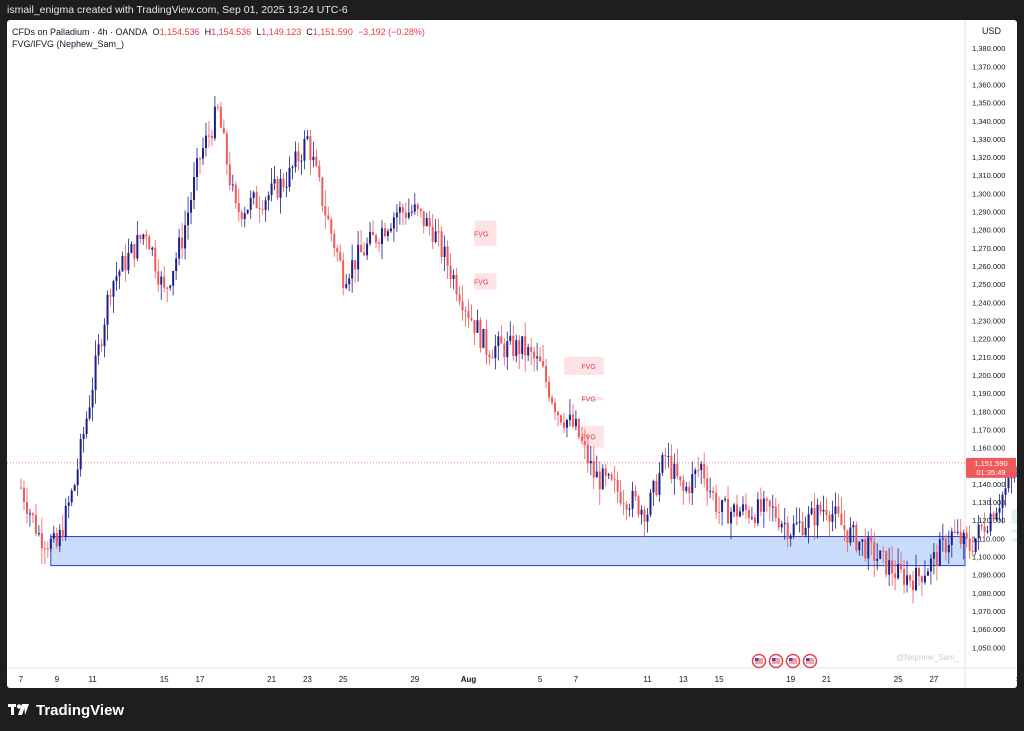 The image size is (1024, 731). Describe the element at coordinates (231, 32) in the screenshot. I see `high-value: 1,154.536` at that location.